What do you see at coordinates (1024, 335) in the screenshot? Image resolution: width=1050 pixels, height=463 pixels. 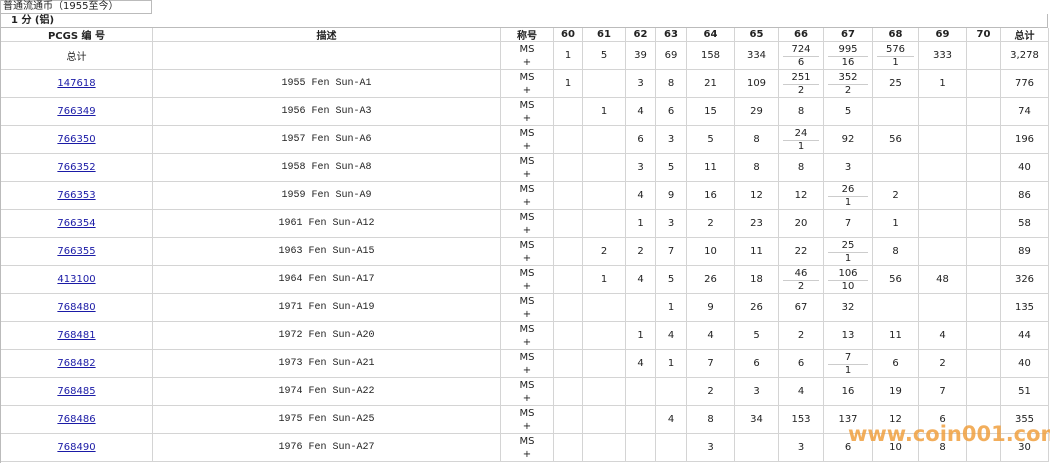 I see `row-total: 44` at bounding box center [1024, 335].